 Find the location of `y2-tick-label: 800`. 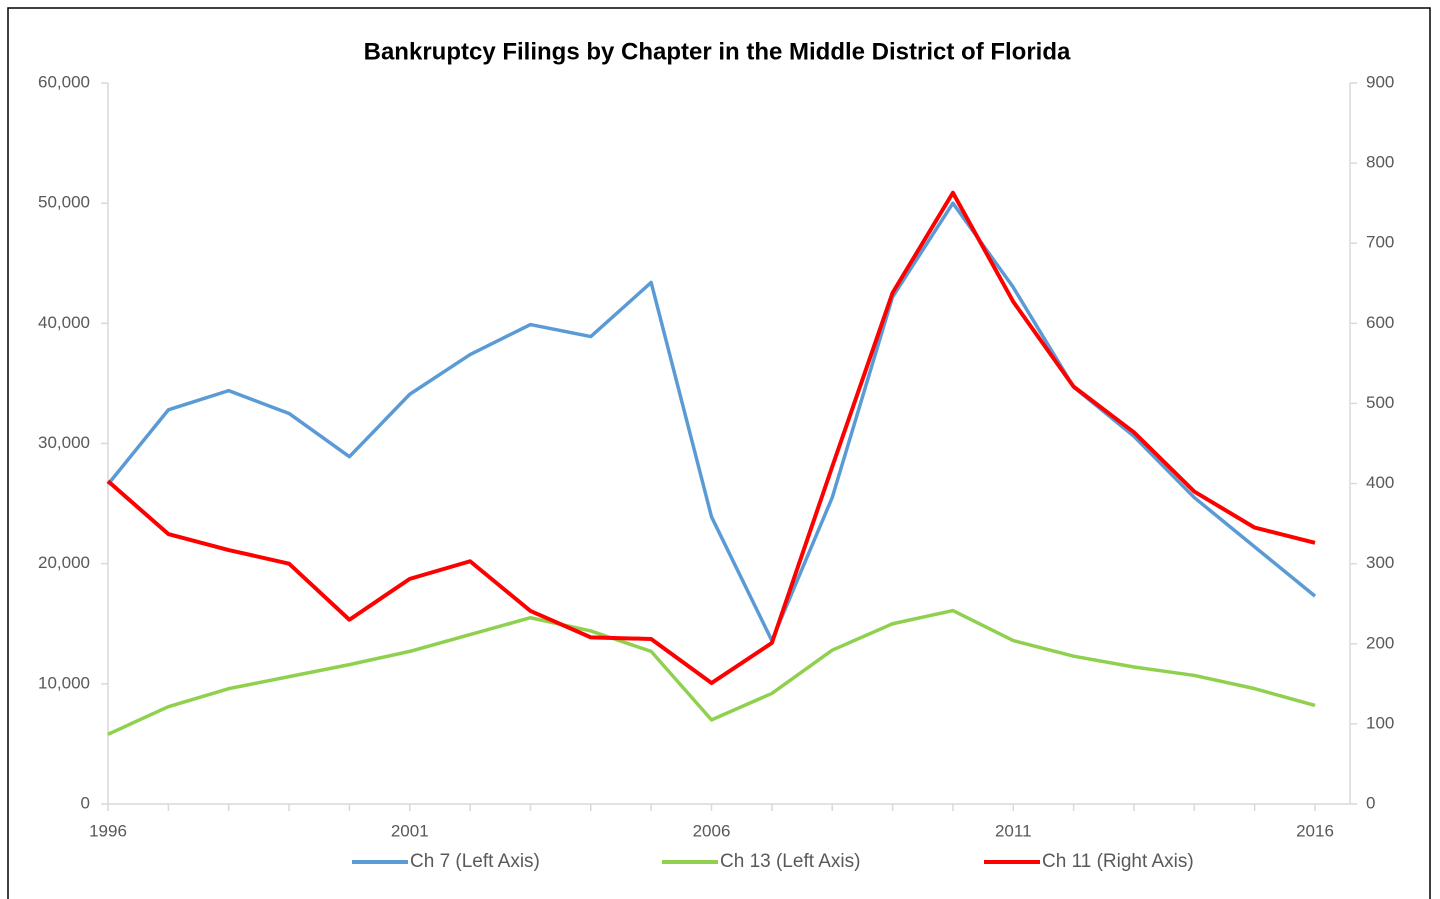

y2-tick-label: 800 is located at coordinates (1380, 162).